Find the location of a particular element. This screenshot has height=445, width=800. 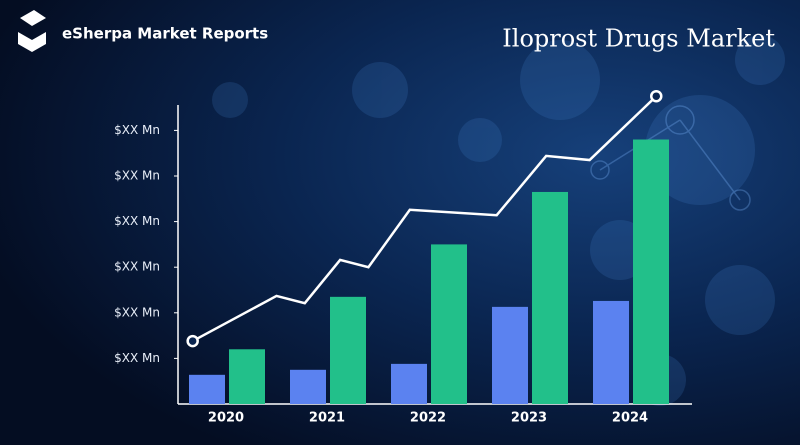

chart-title: Iloprost Drugs Market is located at coordinates (638, 39).